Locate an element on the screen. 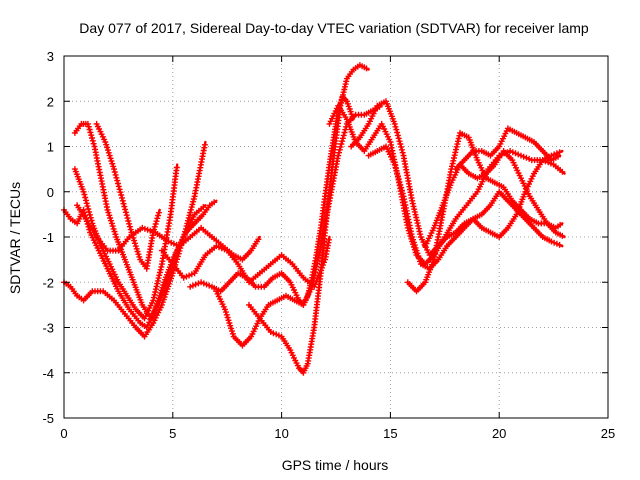 This screenshot has width=640, height=480. series-line is located at coordinates (508, 149).